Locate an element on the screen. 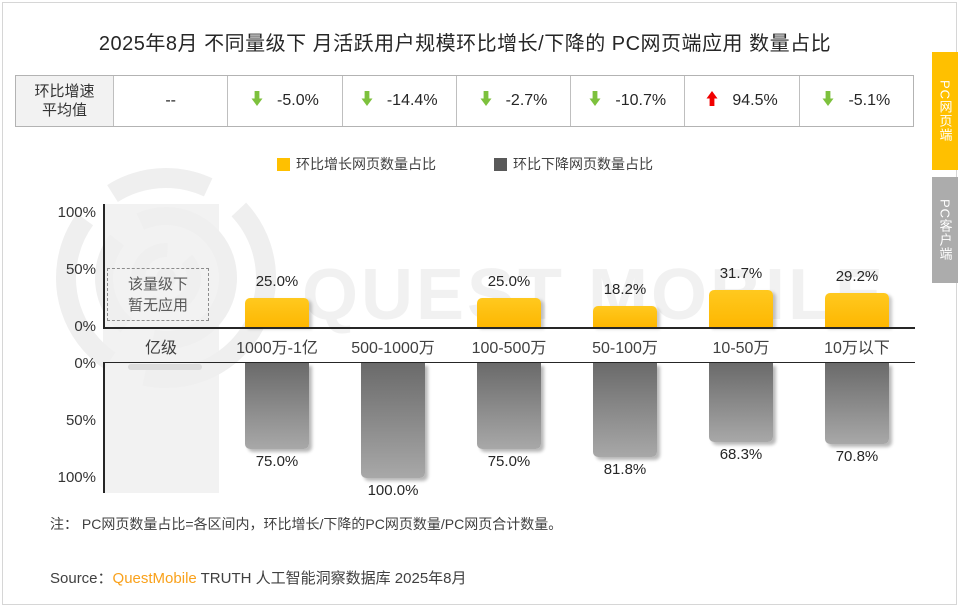 This screenshot has height=610, width=960. y-axis-top is located at coordinates (104, 265).